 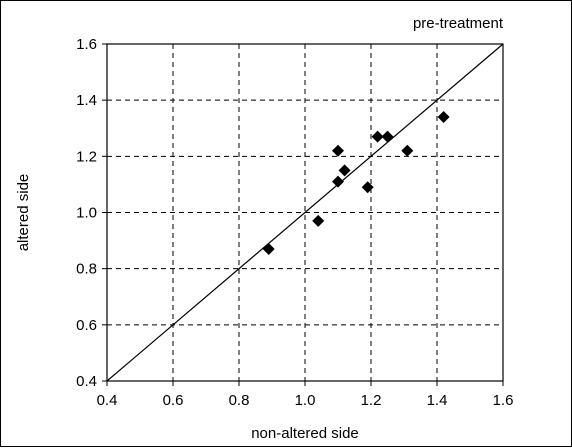 I want to click on x-tick-label: 1.2, so click(x=371, y=400).